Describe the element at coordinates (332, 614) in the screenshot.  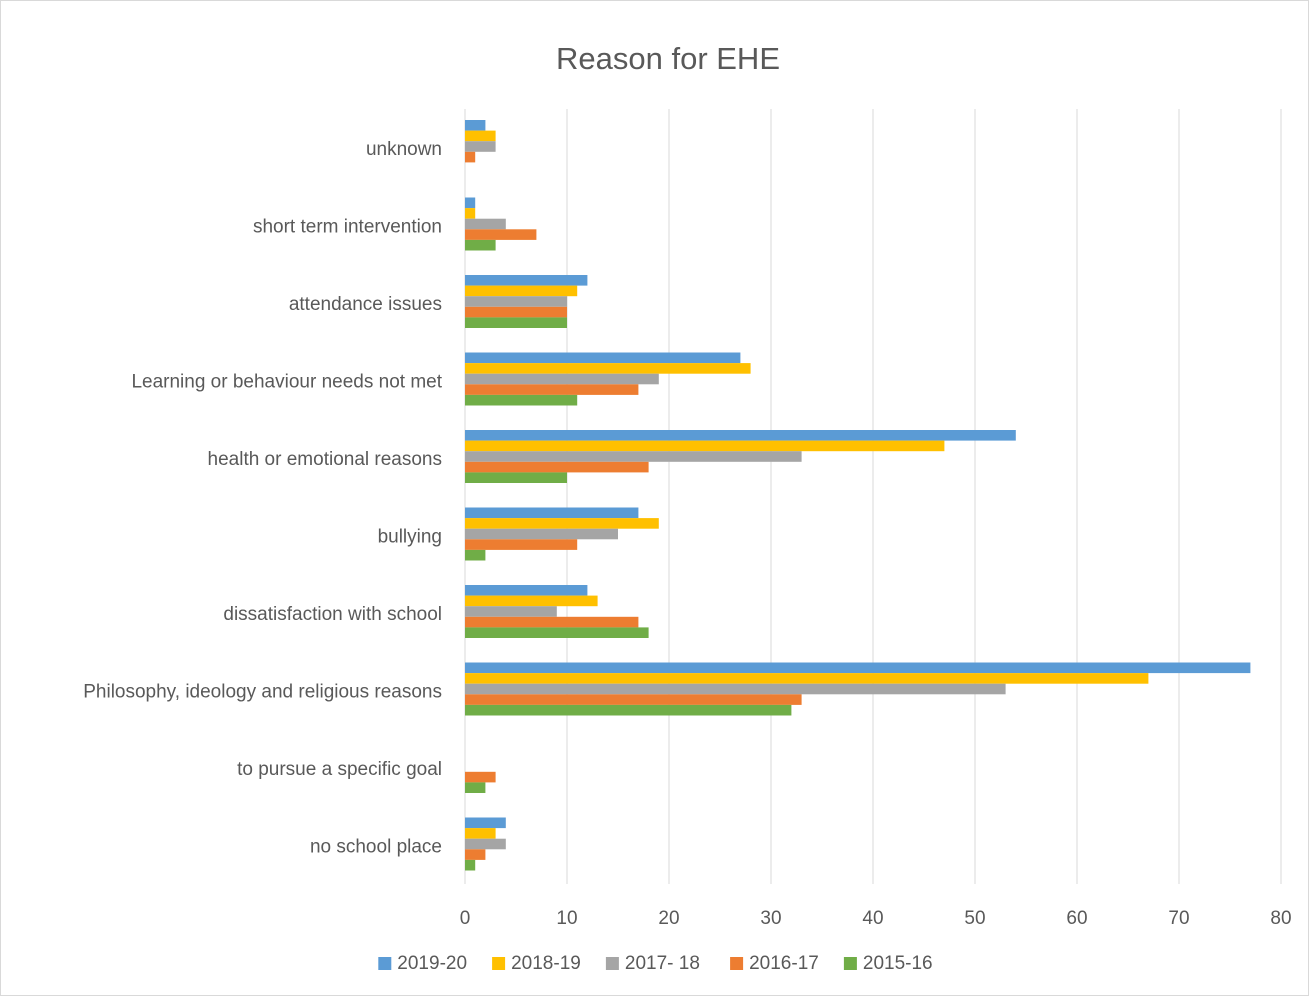
I see `category-label: dissatisfaction with school` at that location.